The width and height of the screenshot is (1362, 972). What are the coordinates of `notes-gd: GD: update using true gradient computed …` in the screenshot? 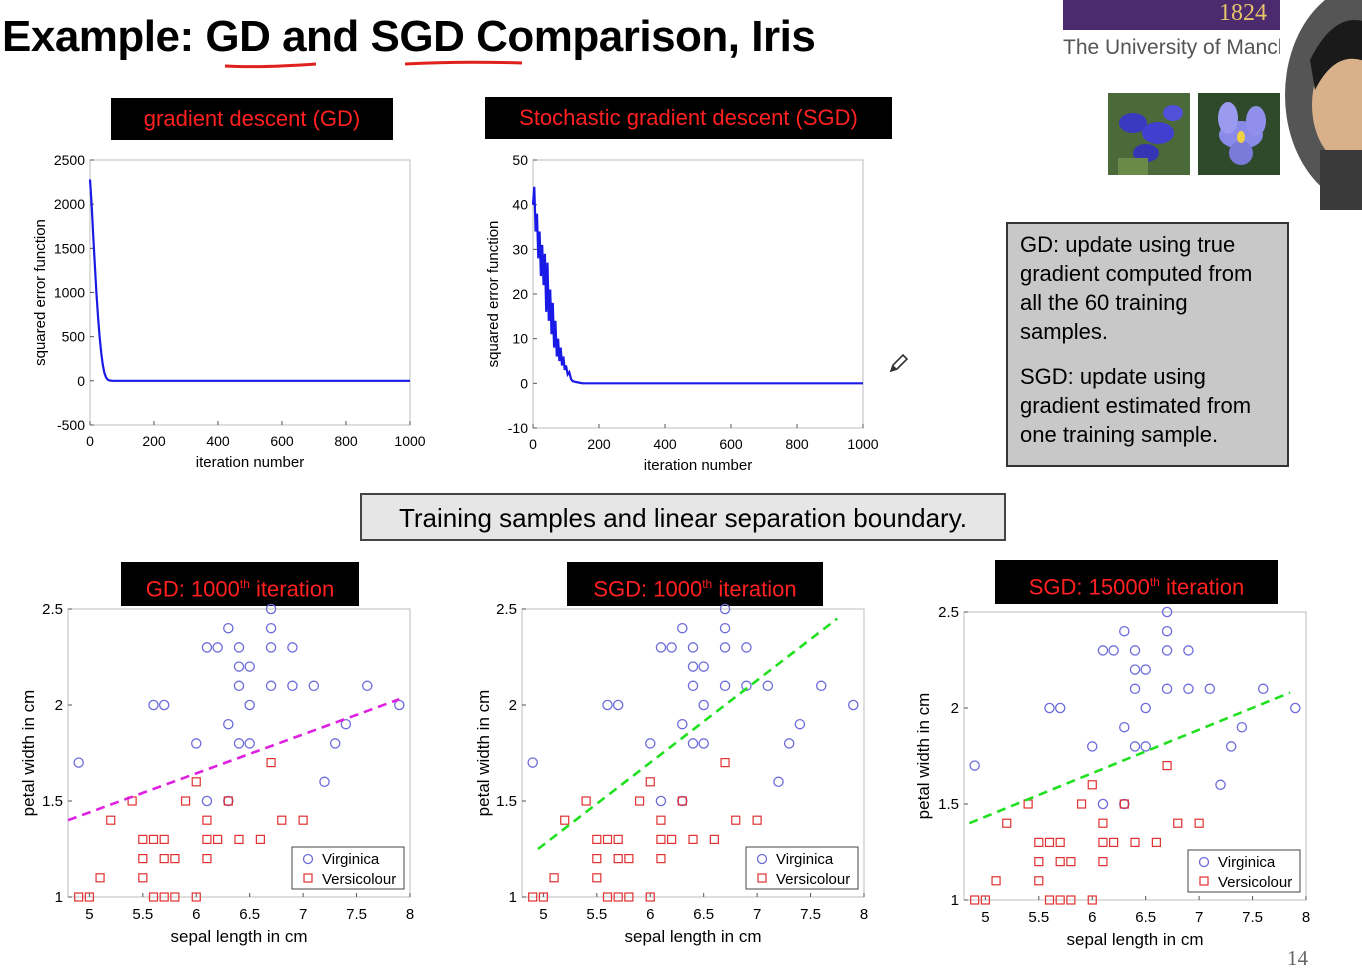 It's located at (1136, 288).